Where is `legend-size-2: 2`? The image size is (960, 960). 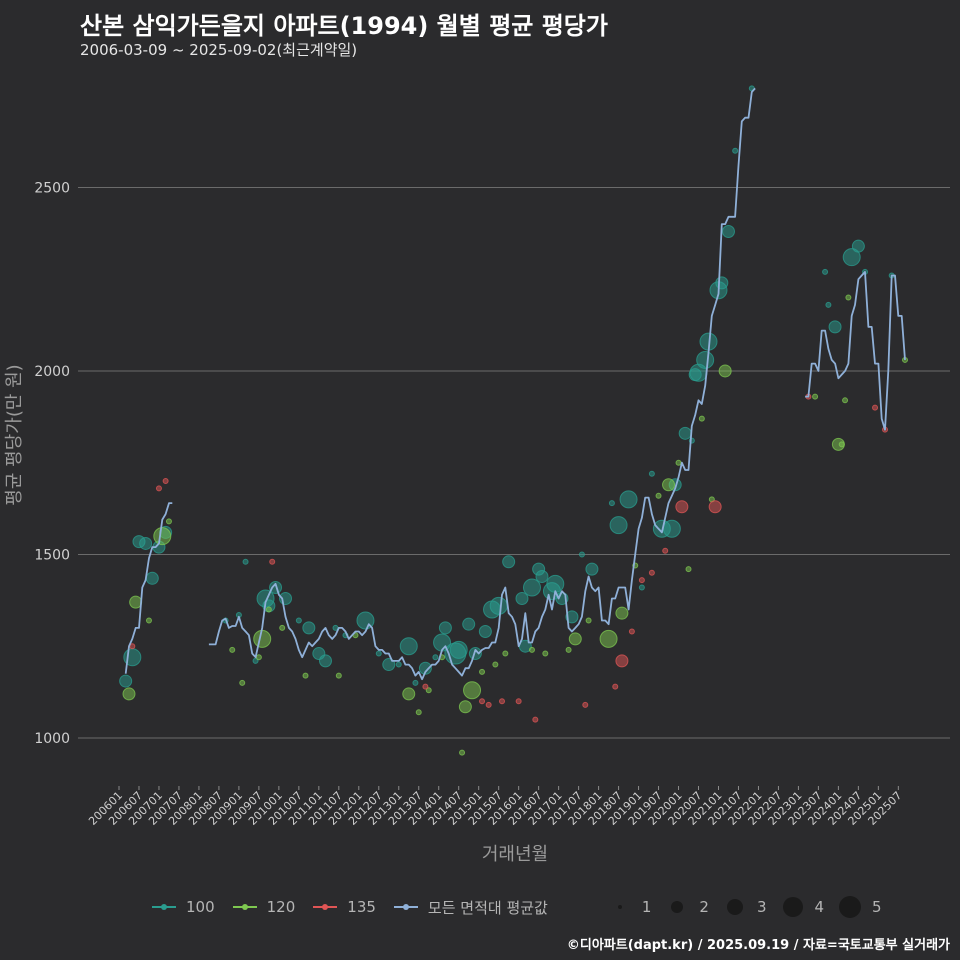
legend-size-2: 2 is located at coordinates (684, 907).